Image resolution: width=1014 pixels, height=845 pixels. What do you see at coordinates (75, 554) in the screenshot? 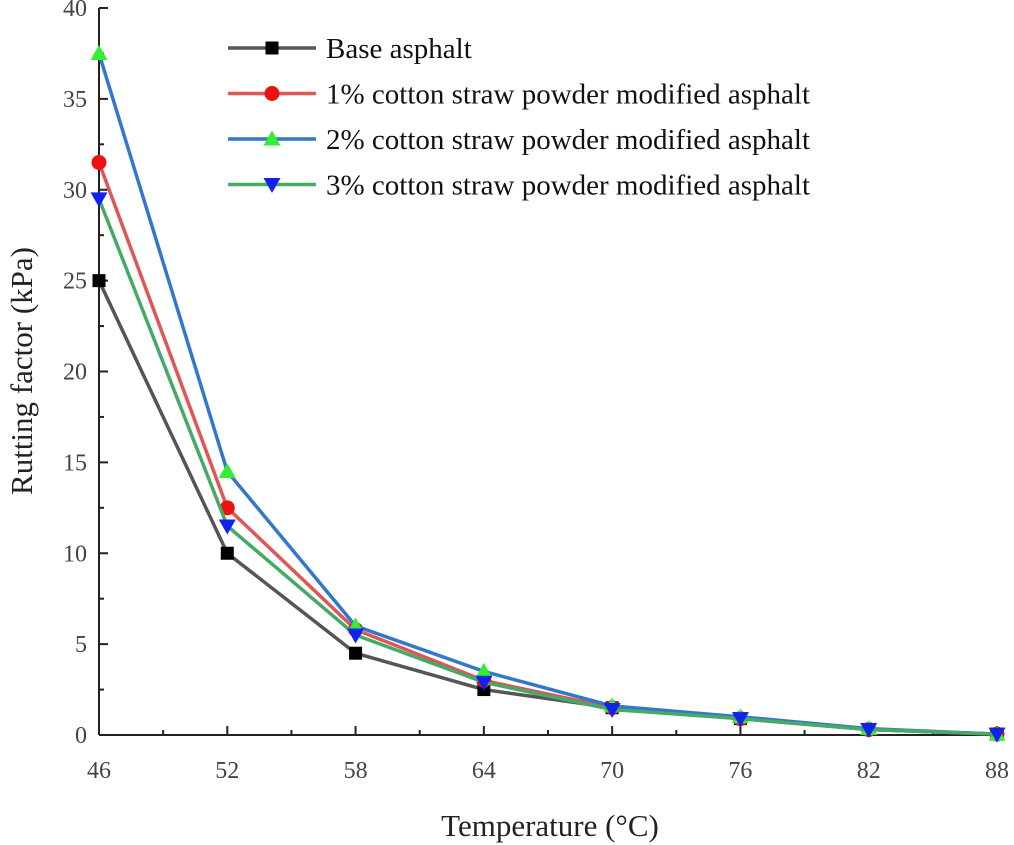
I see `y-tick-label: 10` at bounding box center [75, 554].